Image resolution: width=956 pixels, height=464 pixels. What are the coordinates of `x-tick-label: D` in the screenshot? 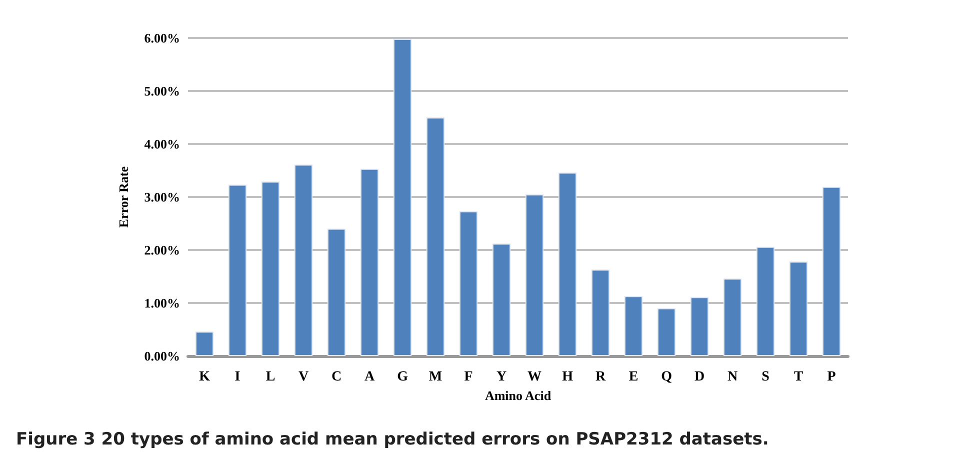 It's located at (699, 377).